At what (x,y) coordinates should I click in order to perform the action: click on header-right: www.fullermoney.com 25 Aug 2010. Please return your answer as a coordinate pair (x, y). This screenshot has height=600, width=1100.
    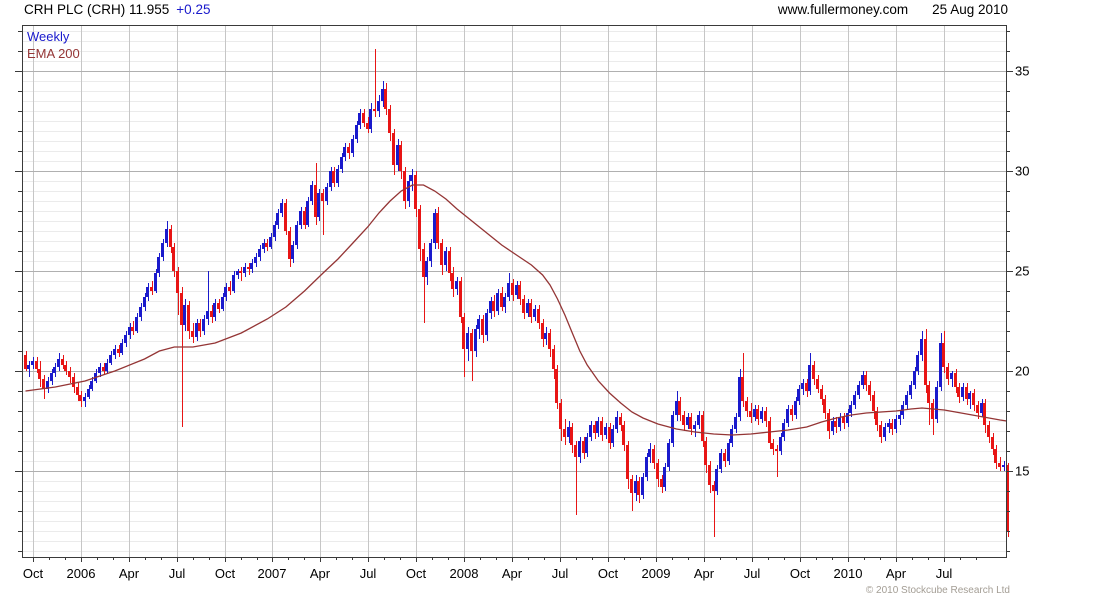
    Looking at the image, I should click on (893, 9).